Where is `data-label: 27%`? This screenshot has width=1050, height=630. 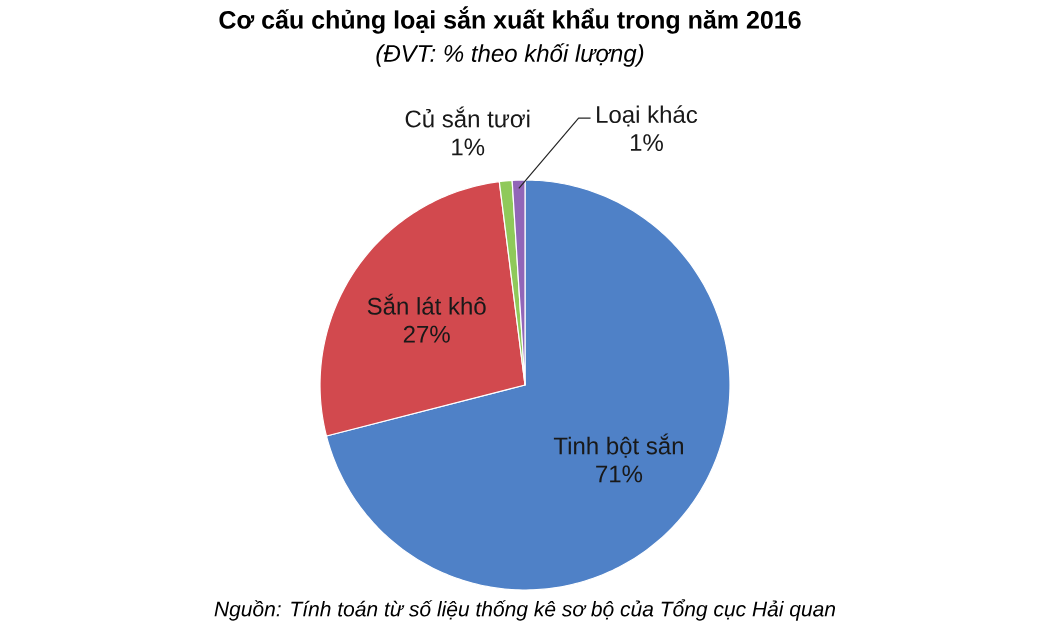
data-label: 27% is located at coordinates (426, 334).